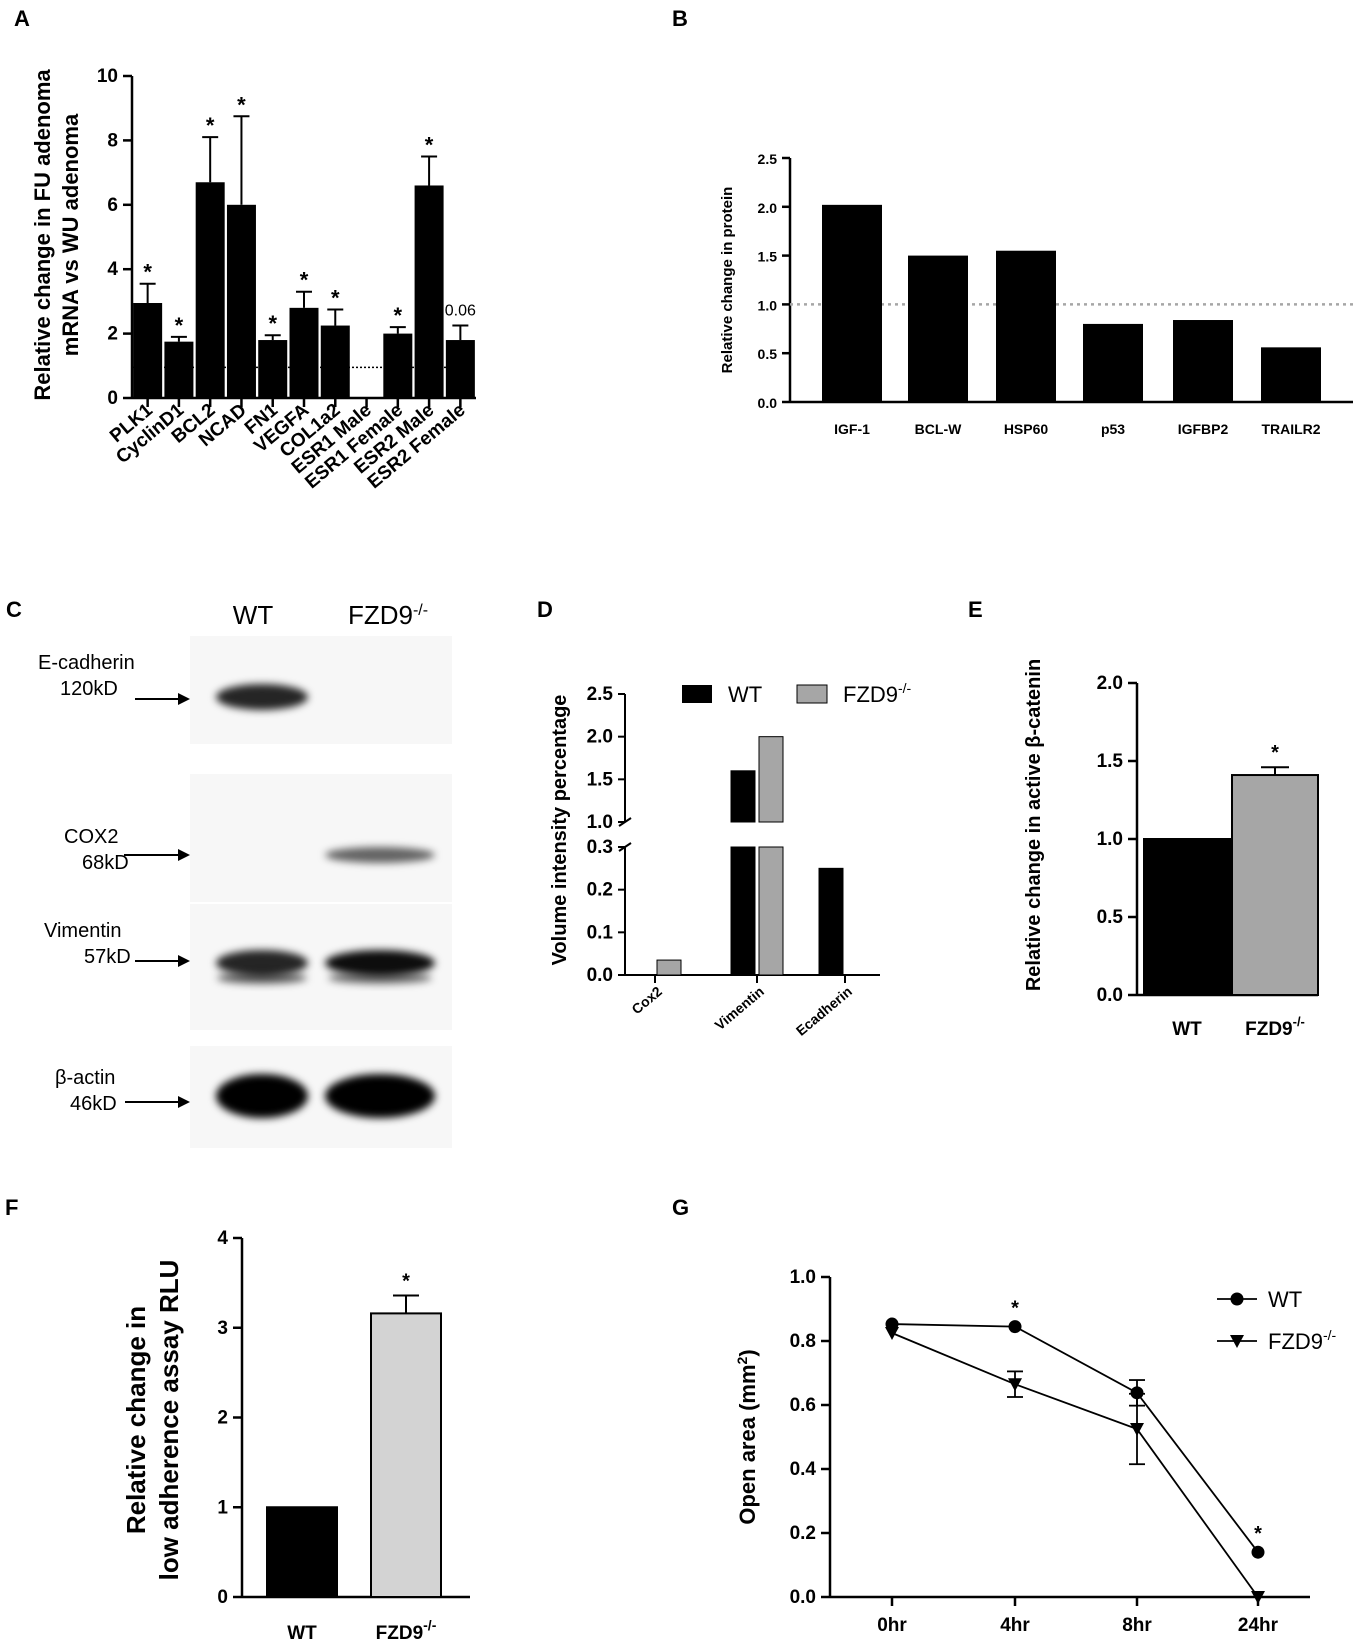  Describe the element at coordinates (460, 311) in the screenshot. I see `panel-a-annotation: 0.06` at that location.